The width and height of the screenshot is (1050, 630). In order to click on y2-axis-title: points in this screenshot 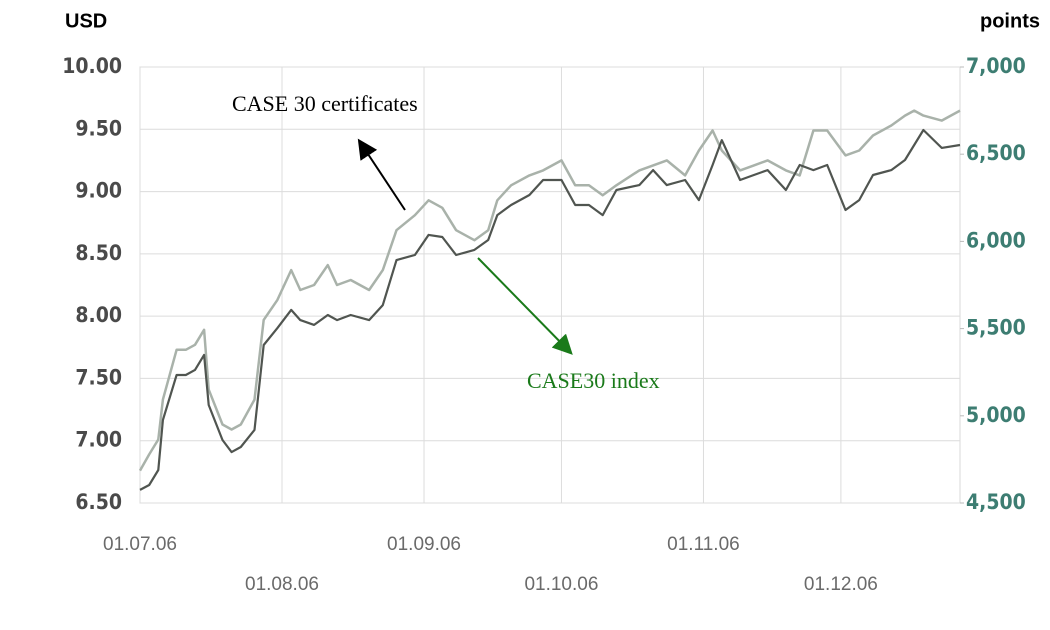, I will do `click(1010, 21)`.